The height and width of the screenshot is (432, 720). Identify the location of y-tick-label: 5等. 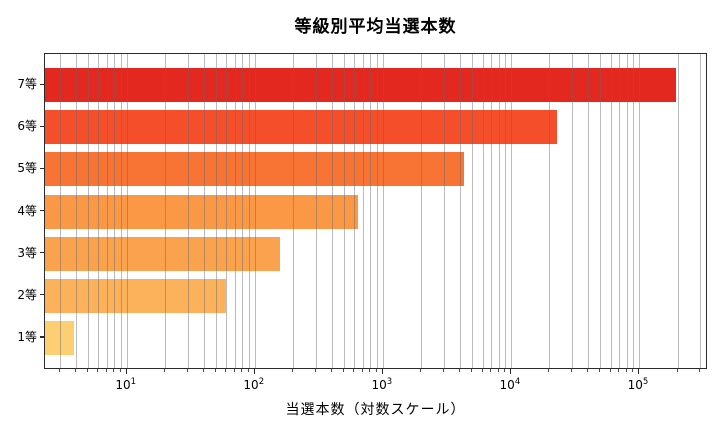
(27, 168).